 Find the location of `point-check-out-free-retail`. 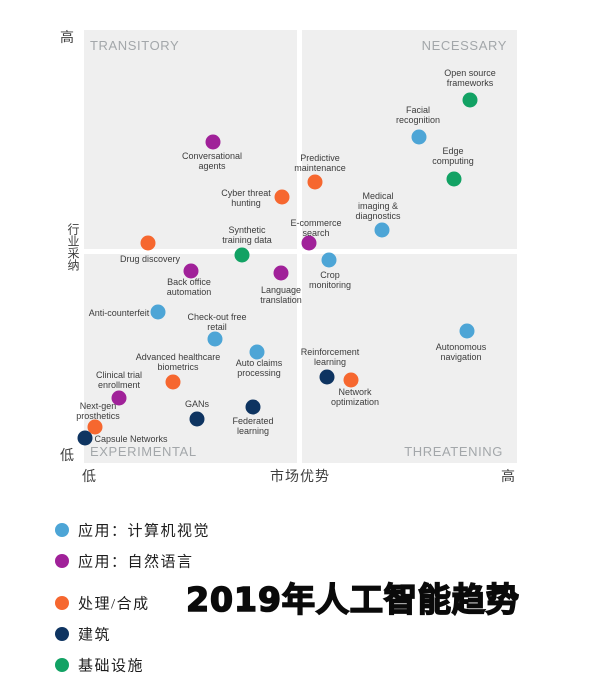

point-check-out-free-retail is located at coordinates (215, 339).